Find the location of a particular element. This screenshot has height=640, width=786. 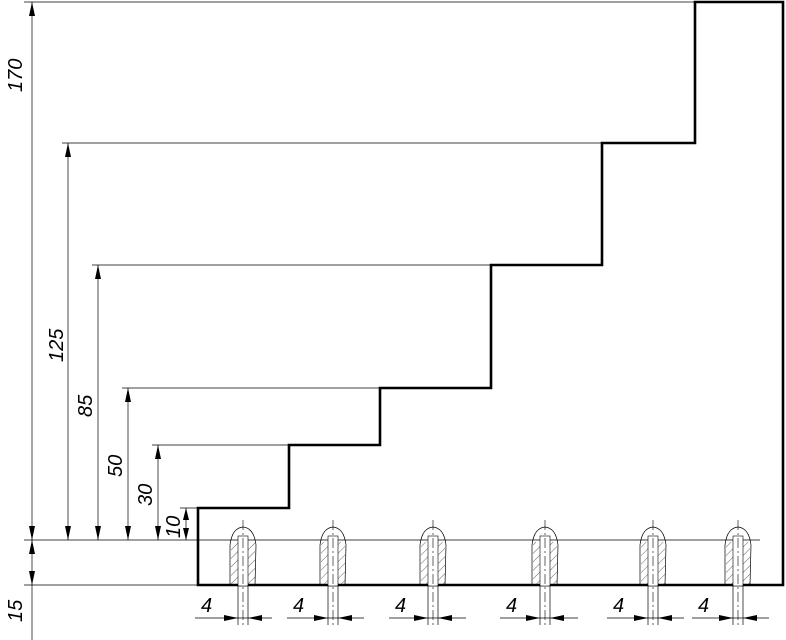

dimension-step5: 125 is located at coordinates (58, 341).